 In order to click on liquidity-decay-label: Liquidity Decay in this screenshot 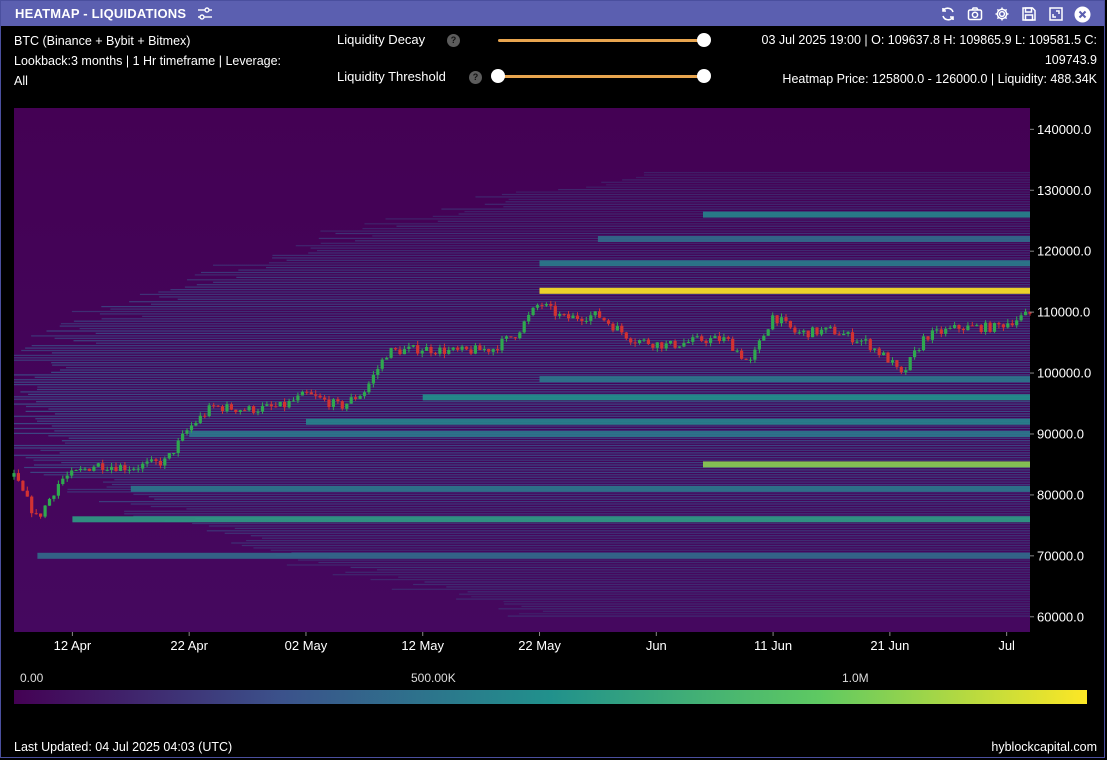, I will do `click(381, 39)`.